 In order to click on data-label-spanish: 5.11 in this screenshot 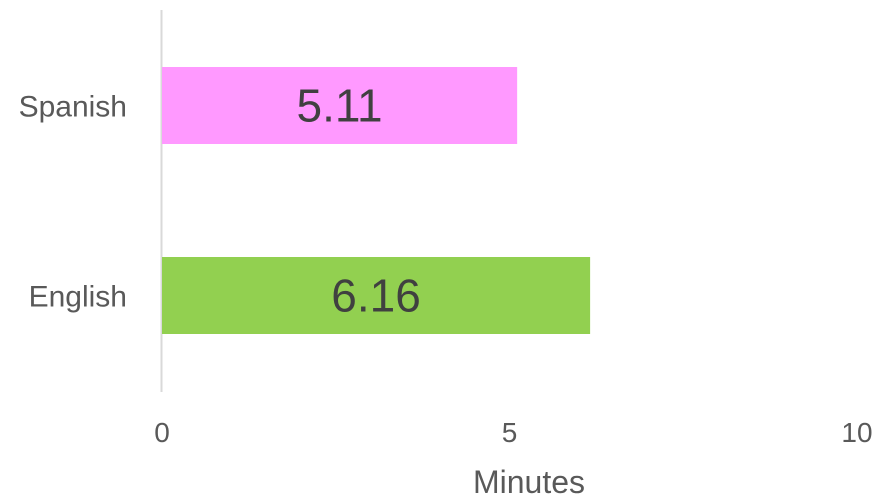, I will do `click(340, 106)`.